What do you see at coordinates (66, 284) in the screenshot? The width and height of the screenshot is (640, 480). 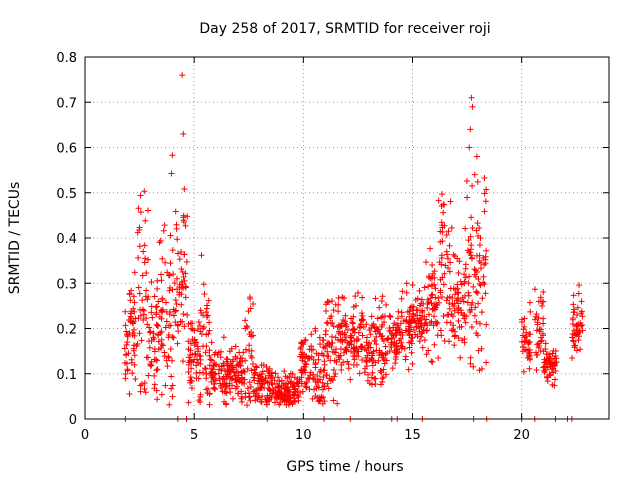 I see `y-tick-label: 0.3` at bounding box center [66, 284].